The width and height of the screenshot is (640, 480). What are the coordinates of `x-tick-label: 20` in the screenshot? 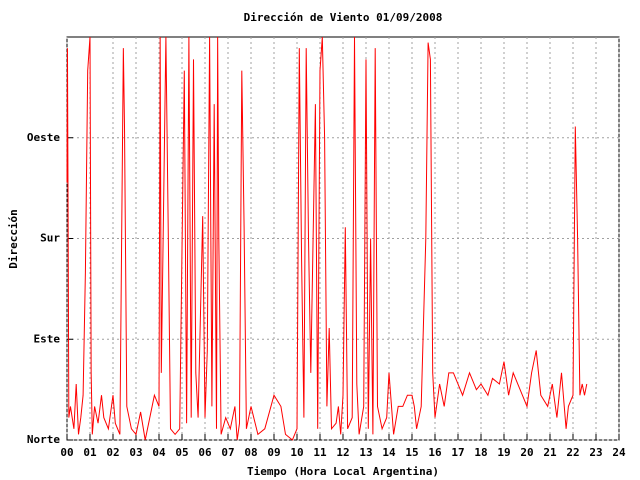 It's located at (526, 452).